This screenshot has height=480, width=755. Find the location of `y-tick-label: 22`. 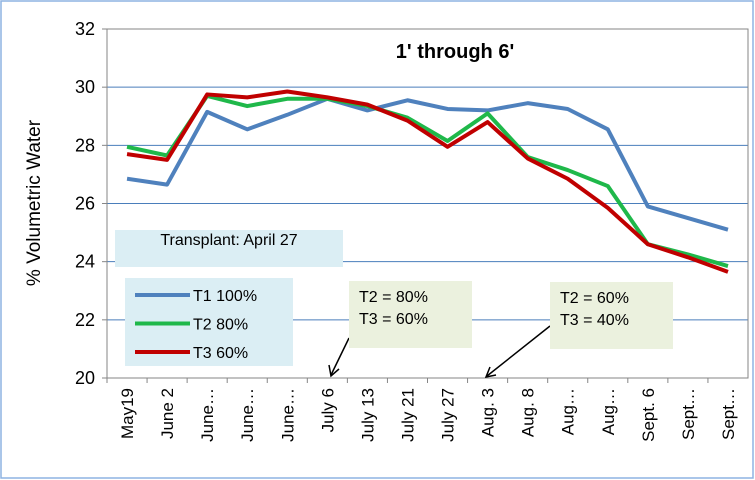

y-tick-label: 22 is located at coordinates (85, 320).